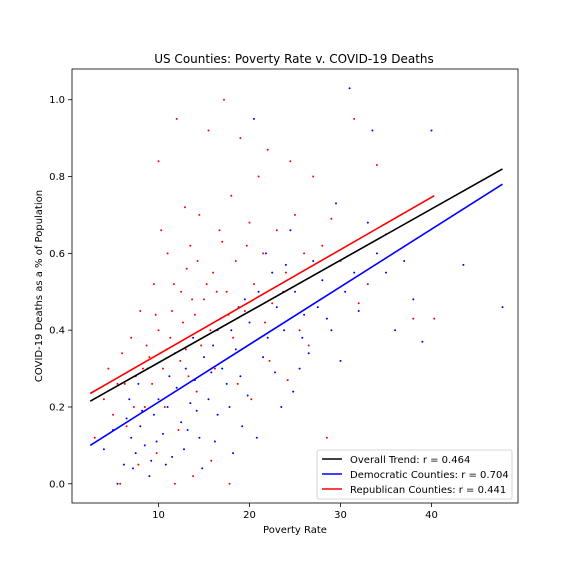  Describe the element at coordinates (158, 515) in the screenshot. I see `x-tick-label: 10` at that location.